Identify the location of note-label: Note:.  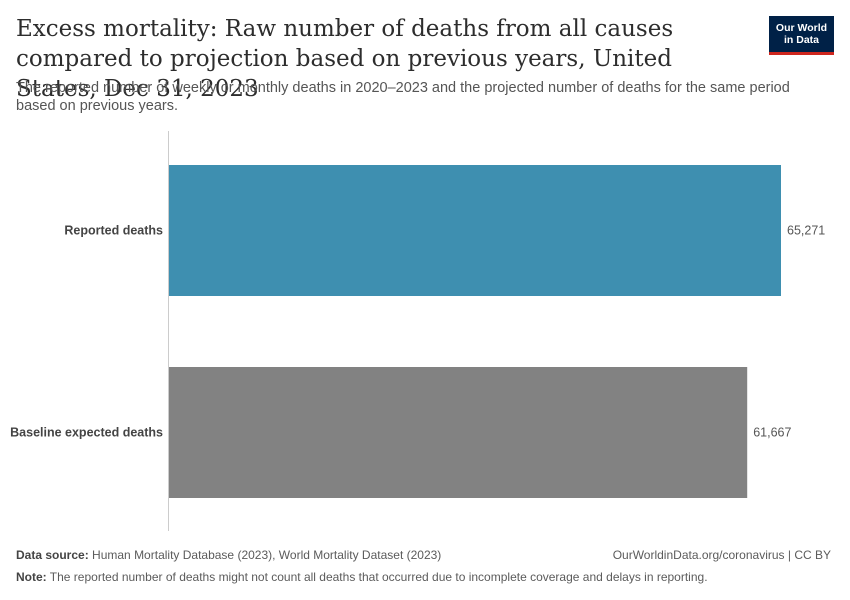
(31, 577).